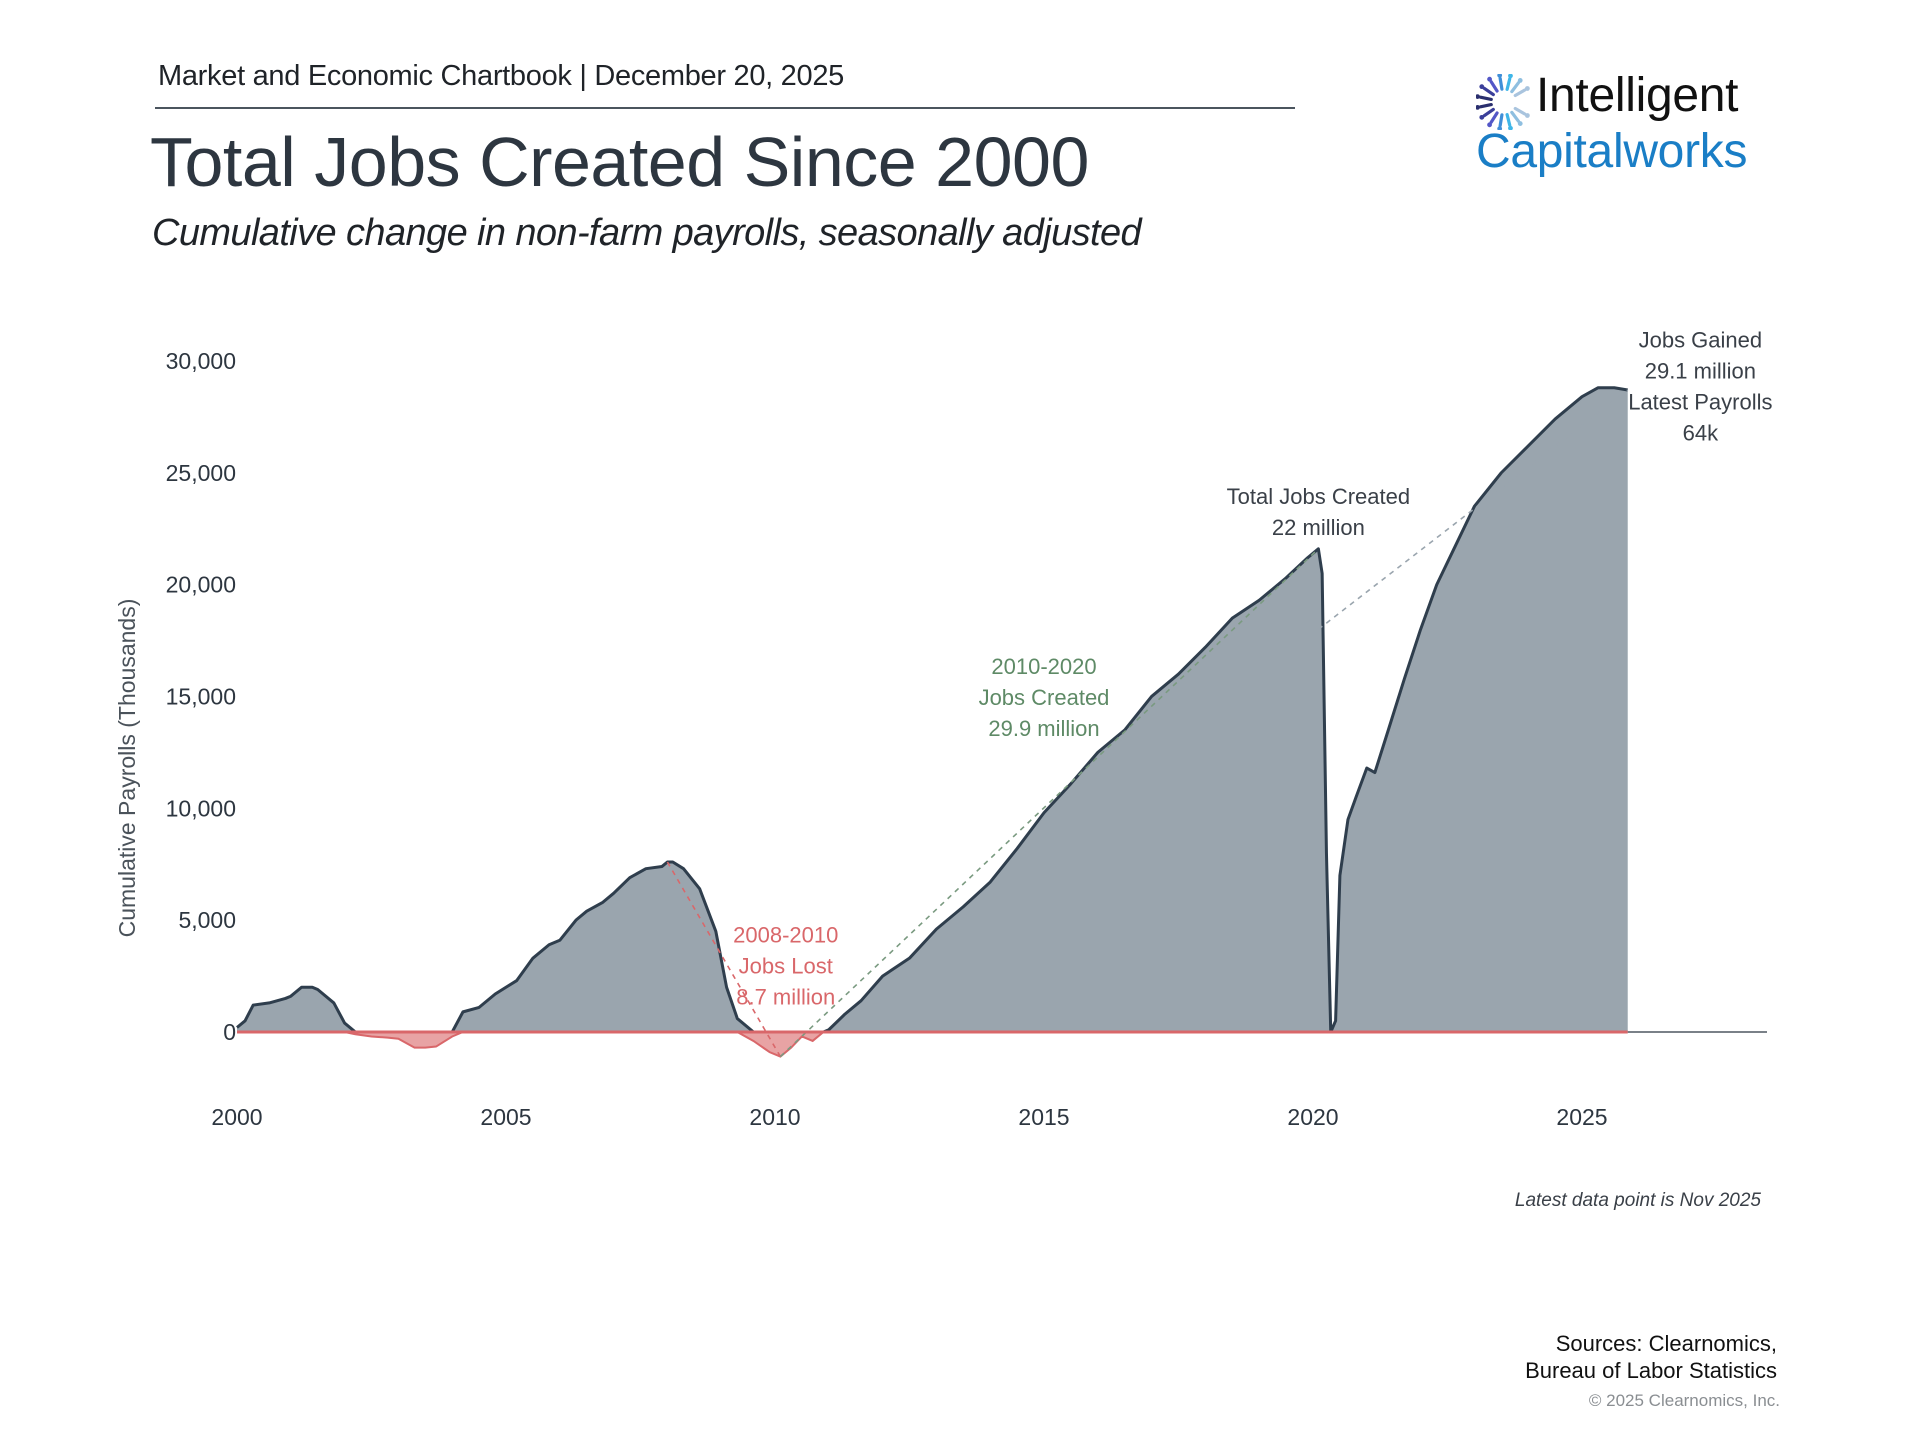  Describe the element at coordinates (236, 1117) in the screenshot. I see `x-tick-label: 2000` at that location.